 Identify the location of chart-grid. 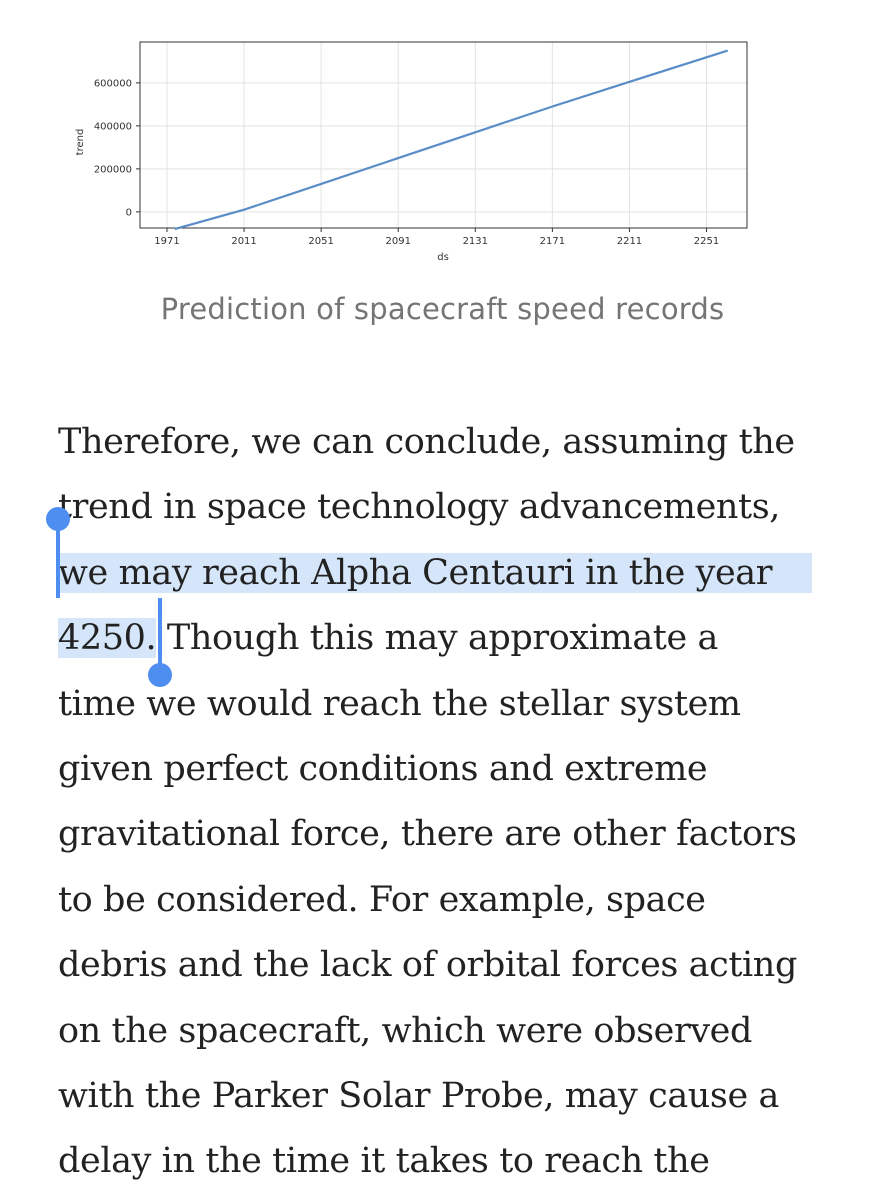
(443, 135).